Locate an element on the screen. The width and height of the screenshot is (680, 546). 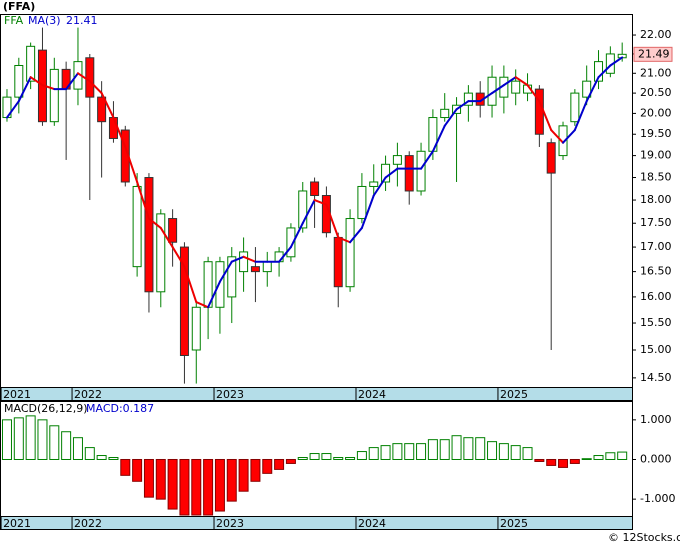
last-price: 21.49 is located at coordinates (654, 53).